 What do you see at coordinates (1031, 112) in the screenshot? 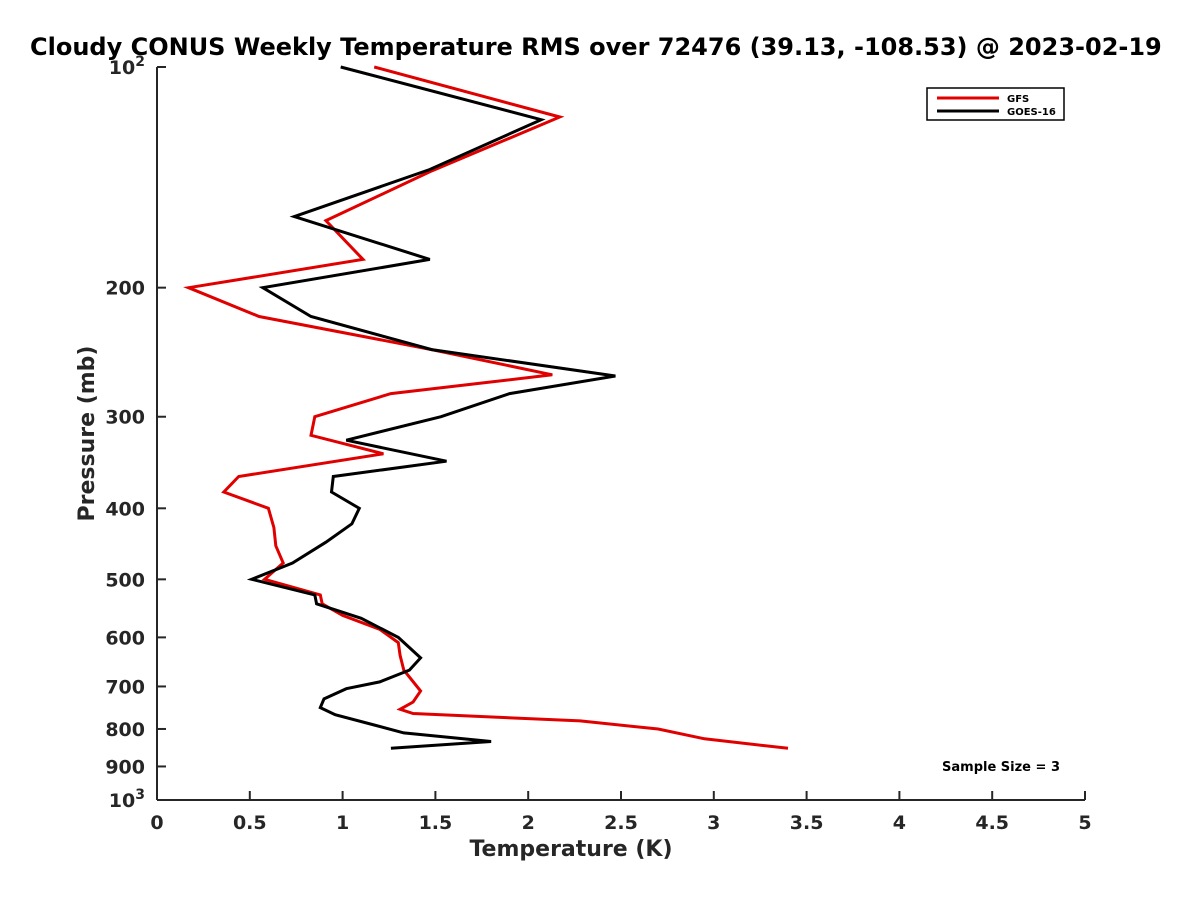
I see `legend-label: GOES-16` at bounding box center [1031, 112].